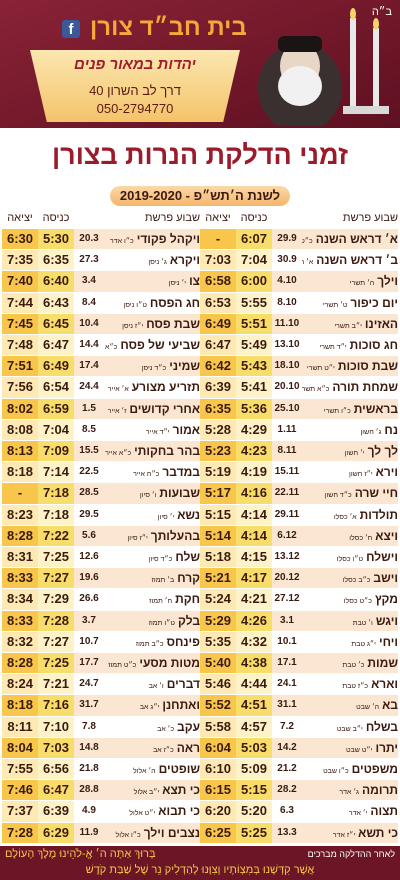 Image resolution: width=400 pixels, height=880 pixels. Describe the element at coordinates (386, 620) in the screenshot. I see `parasha: ויגש` at that location.